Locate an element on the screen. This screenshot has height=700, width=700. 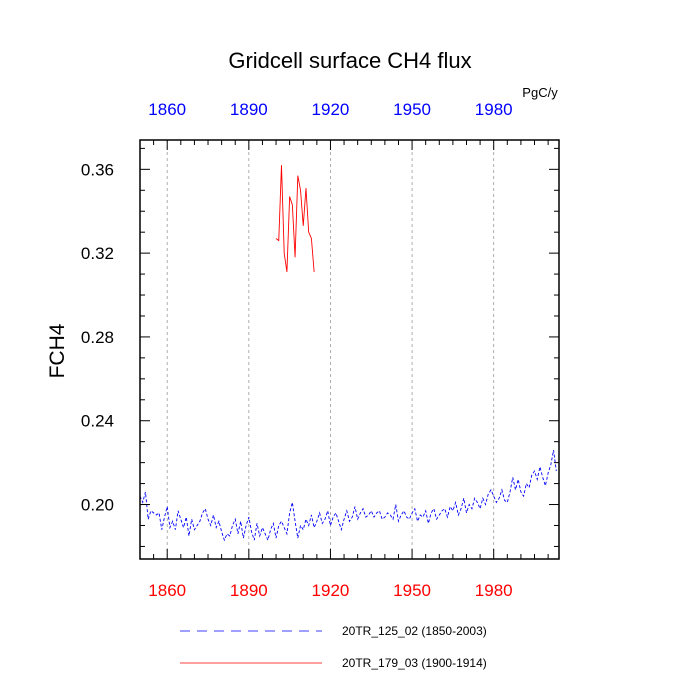
x-tick-label-top: 1890 is located at coordinates (249, 109).